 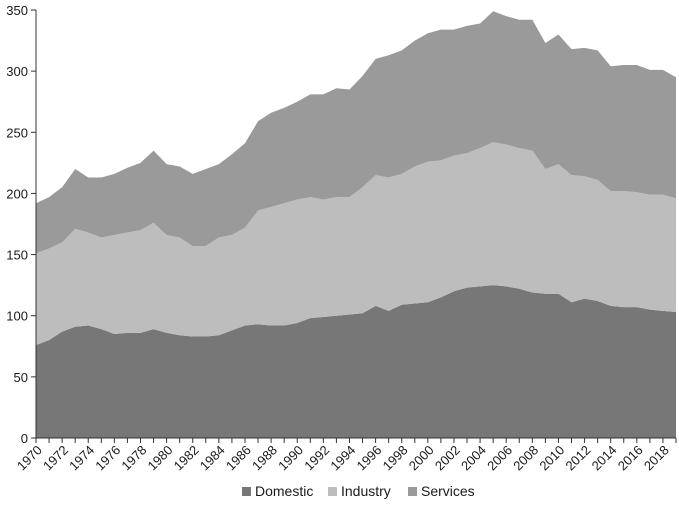 What do you see at coordinates (107, 457) in the screenshot?
I see `x-tick-label: 1976` at bounding box center [107, 457].